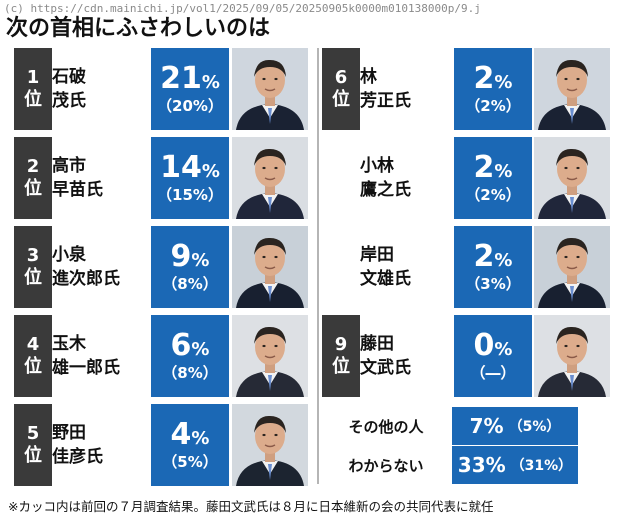  Describe the element at coordinates (190, 194) in the screenshot. I see `previous-rate: （15%）` at that location.